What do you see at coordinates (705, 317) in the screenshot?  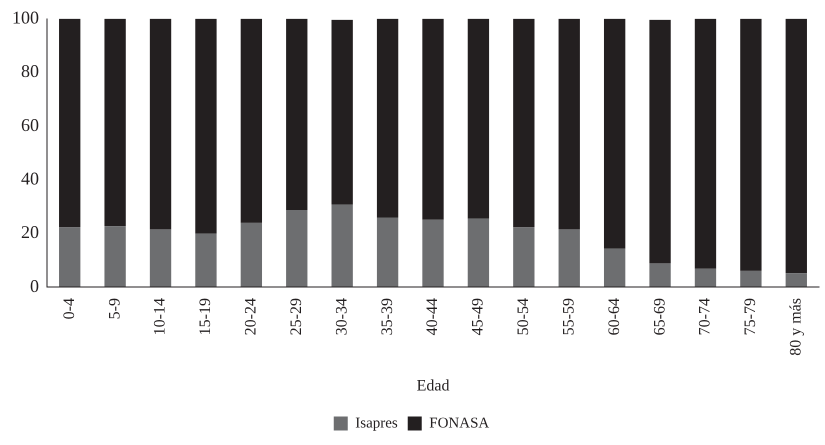 I see `x-tick-label: 70-74` at bounding box center [705, 317].